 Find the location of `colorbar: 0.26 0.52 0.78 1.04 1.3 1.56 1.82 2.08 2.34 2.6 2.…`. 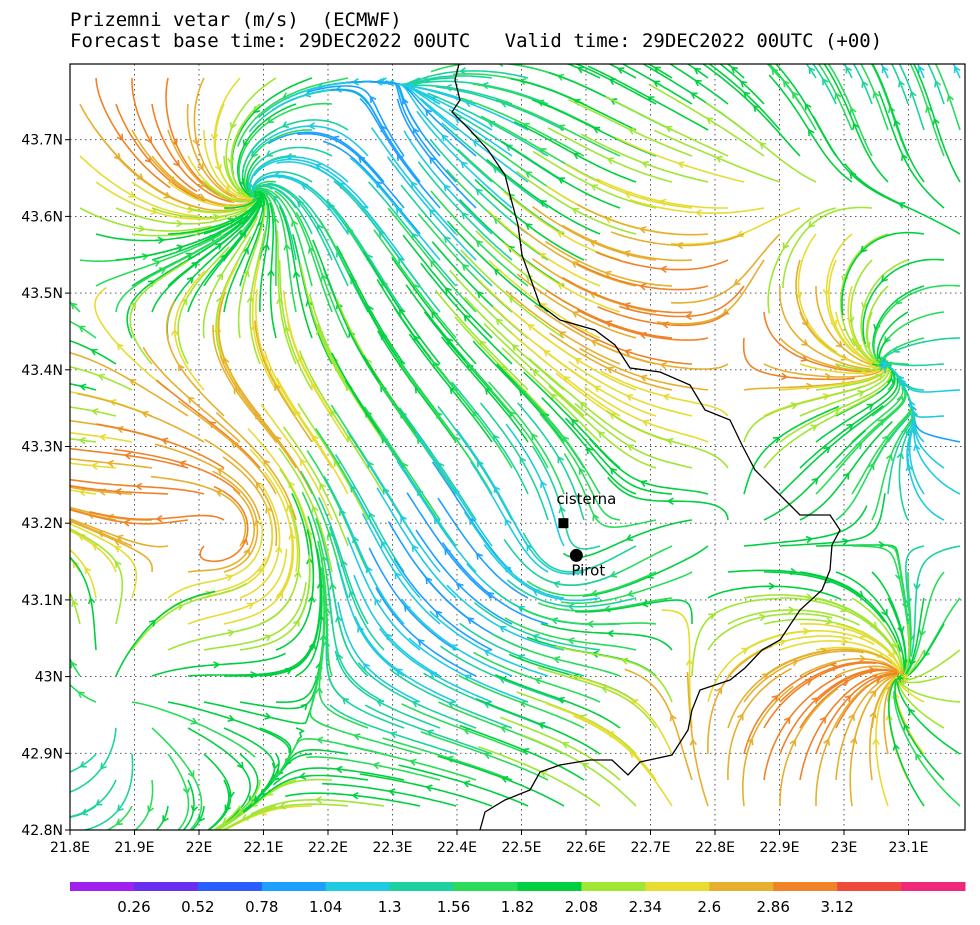

colorbar: 0.26 0.52 0.78 1.04 1.3 1.56 1.82 2.08 2.34 2.6 2.… is located at coordinates (518, 899).